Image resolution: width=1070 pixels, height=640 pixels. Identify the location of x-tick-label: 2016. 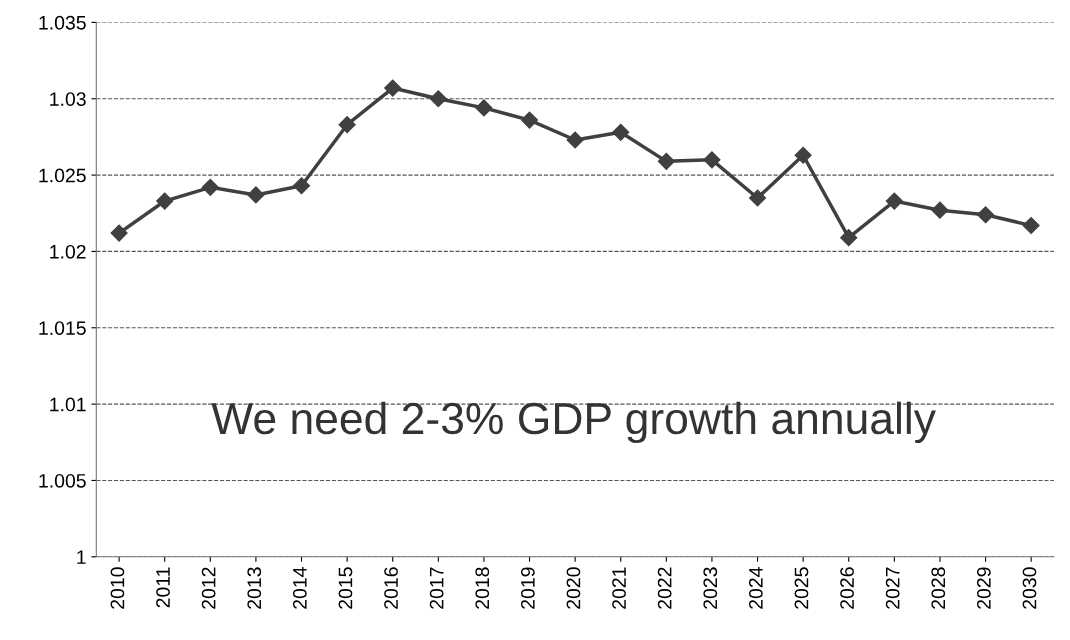
(391, 588).